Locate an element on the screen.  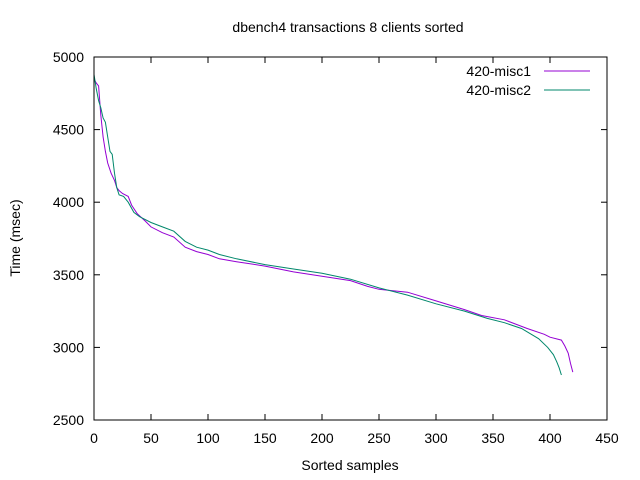
y-tick-label: 3000 is located at coordinates (68, 347).